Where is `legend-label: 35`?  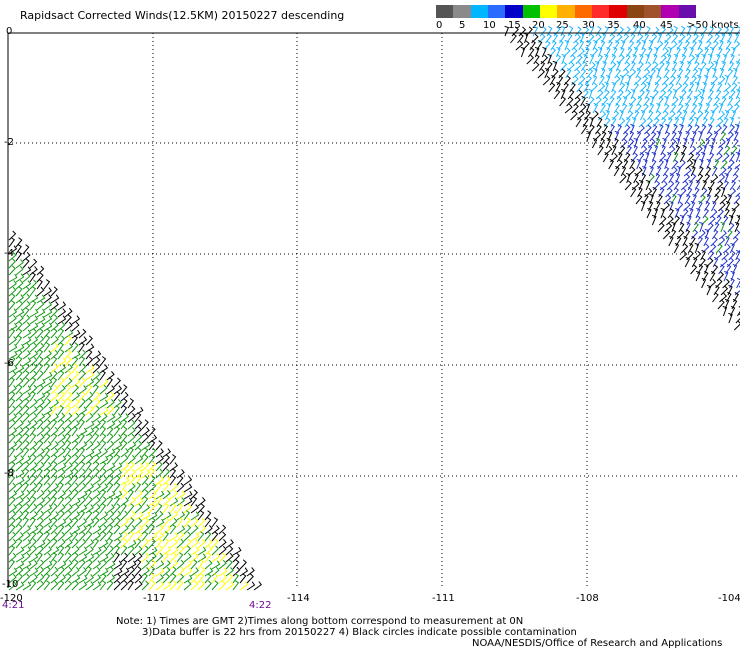 legend-label: 35 is located at coordinates (613, 25).